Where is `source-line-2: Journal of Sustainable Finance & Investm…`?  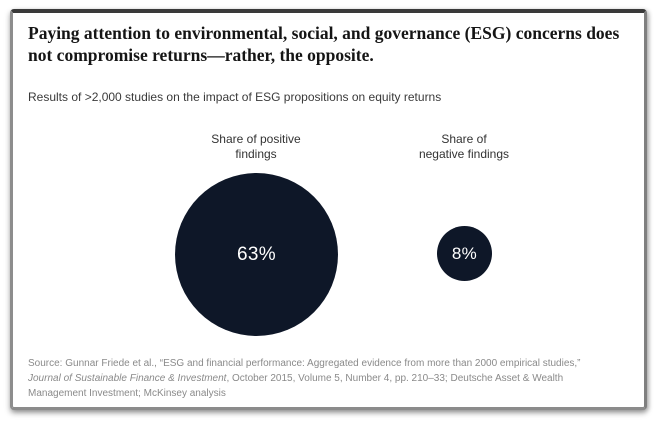
source-line-2: Journal of Sustainable Finance & Investm… is located at coordinates (330, 378).